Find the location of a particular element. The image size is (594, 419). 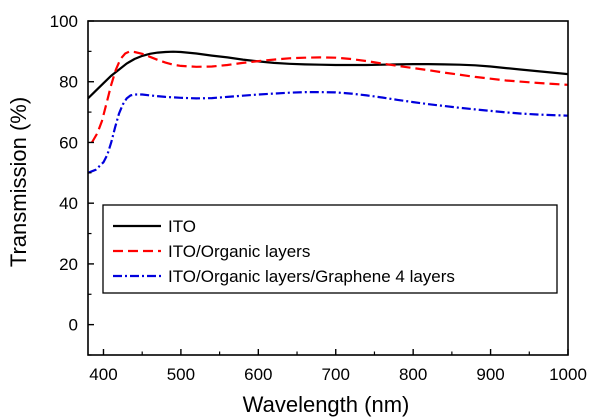

y-tick-label: 80 is located at coordinates (68, 82).